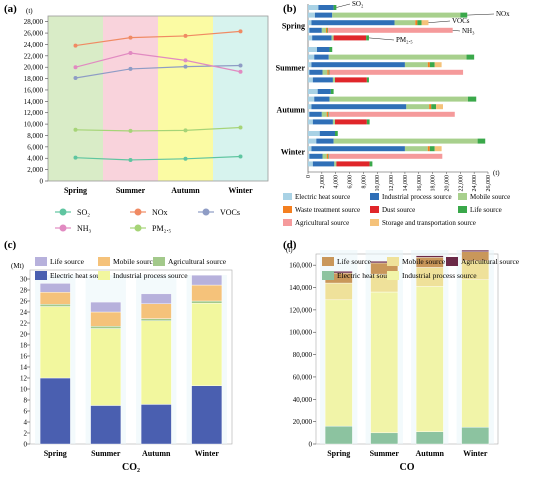 This screenshot has height=477, width=550. What do you see at coordinates (161, 228) in the screenshot?
I see `legend-label: PM₂.₅` at bounding box center [161, 228].